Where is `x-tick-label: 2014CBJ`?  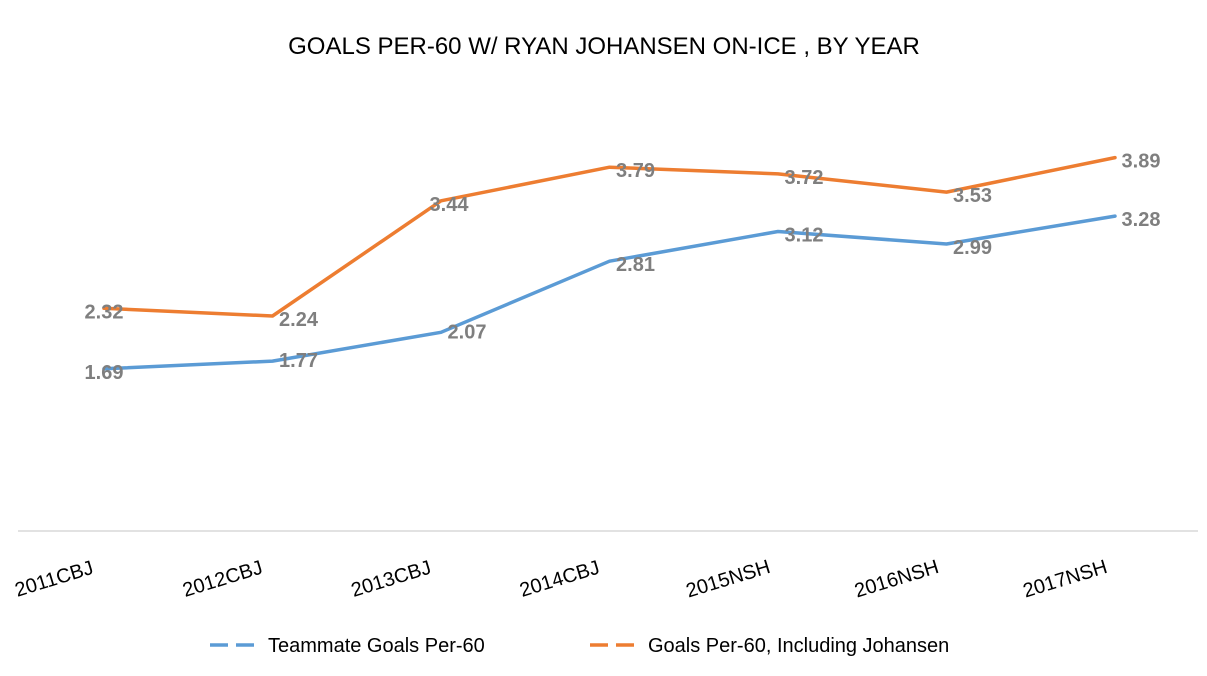 x-tick-label: 2014CBJ is located at coordinates (559, 579).